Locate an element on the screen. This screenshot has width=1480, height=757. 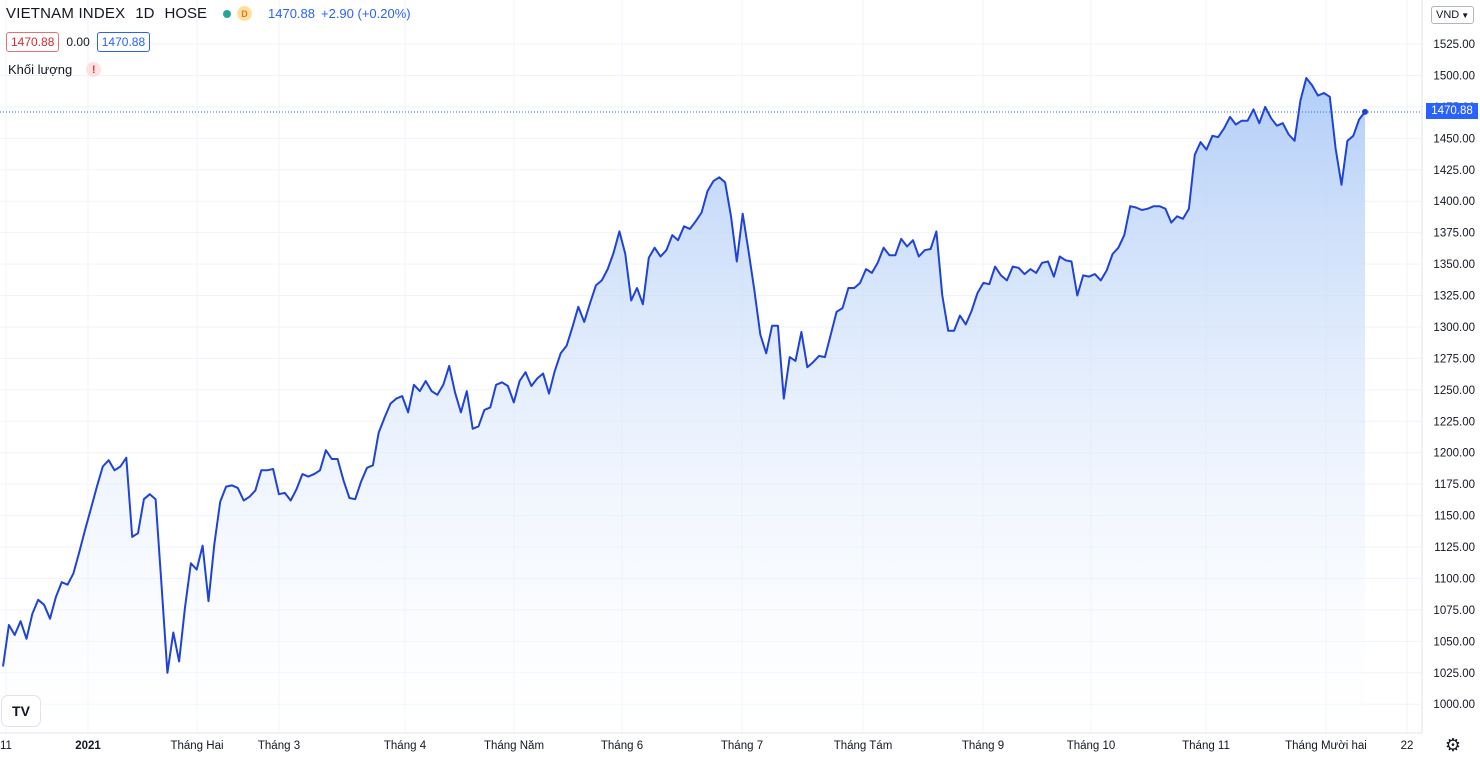
y-tick-label: 1175.00 is located at coordinates (1454, 485).